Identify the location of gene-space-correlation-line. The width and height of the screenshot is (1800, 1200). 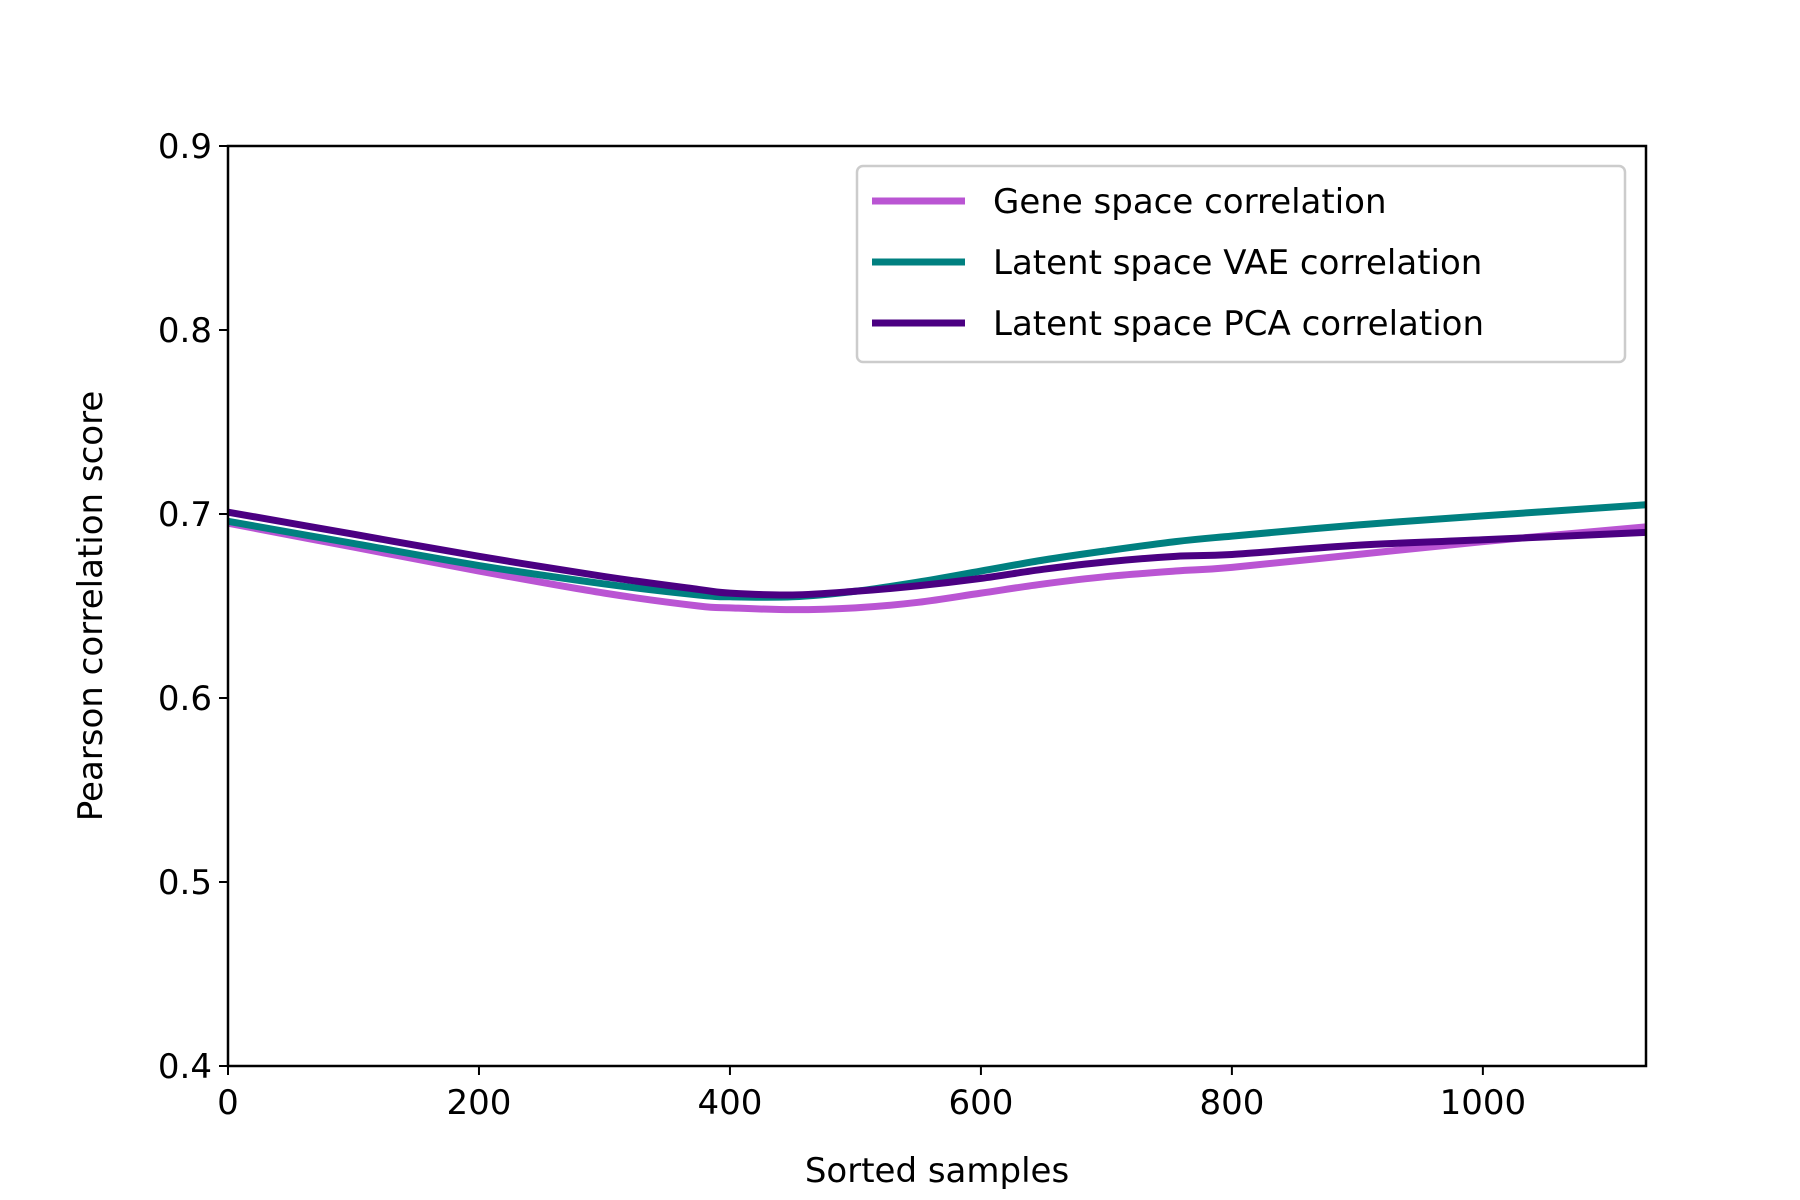
(937, 566).